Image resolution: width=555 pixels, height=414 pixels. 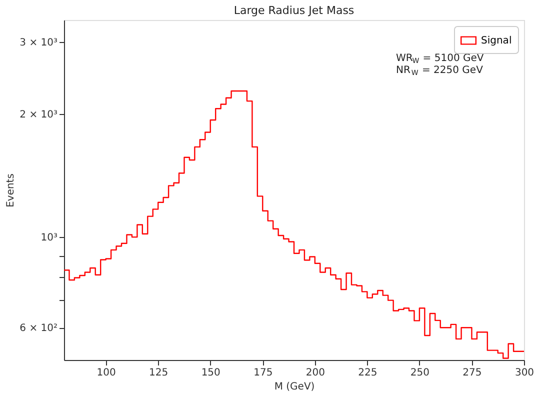 I want to click on x-tick-label: 250, so click(x=420, y=373).